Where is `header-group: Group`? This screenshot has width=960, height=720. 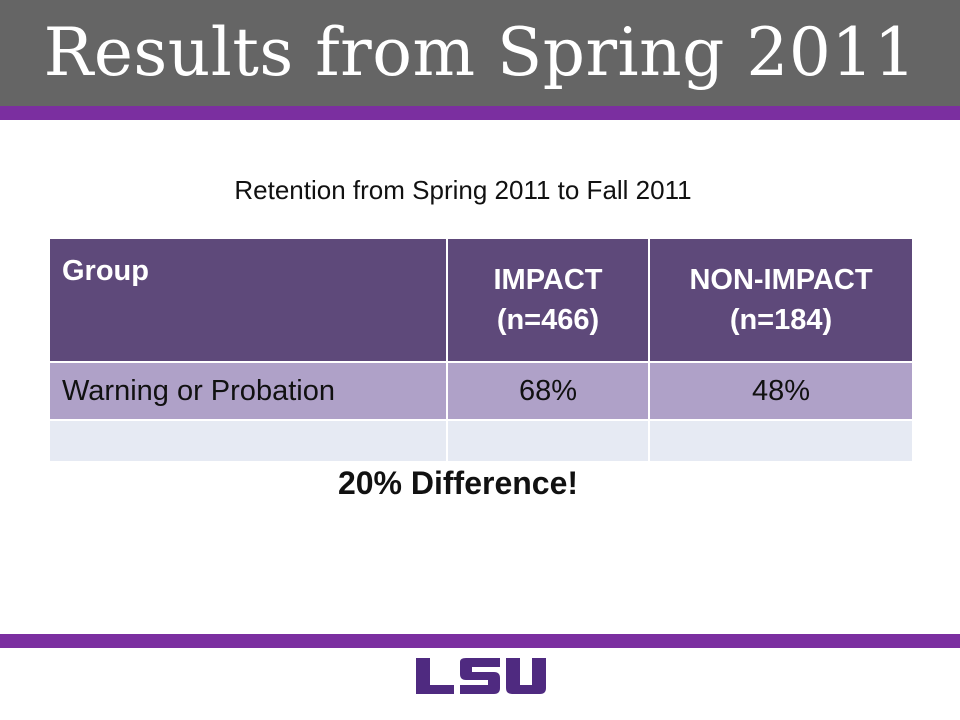 header-group: Group is located at coordinates (248, 300).